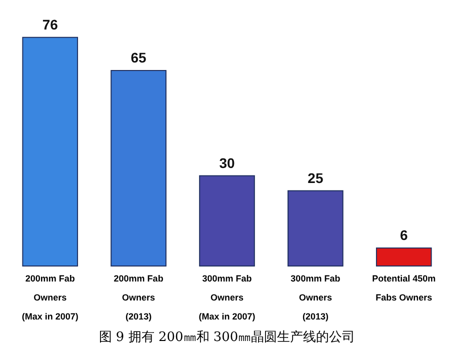 This screenshot has width=454, height=352. I want to click on data-label: 65, so click(138, 58).